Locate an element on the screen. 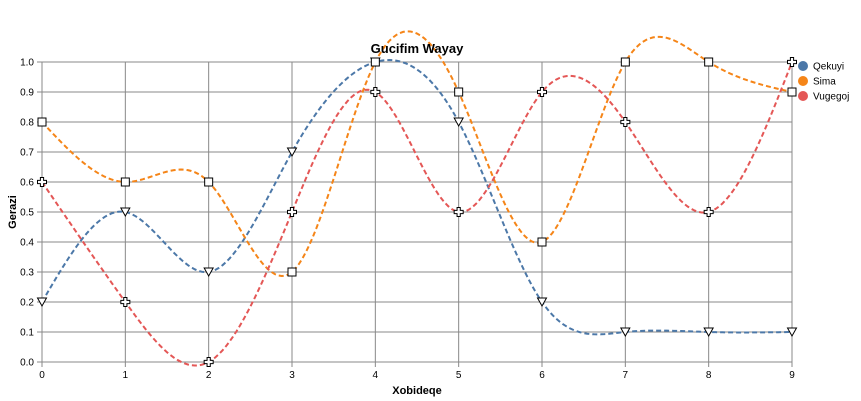 Image resolution: width=861 pixels, height=401 pixels. x-tick-label: 9 is located at coordinates (792, 375).